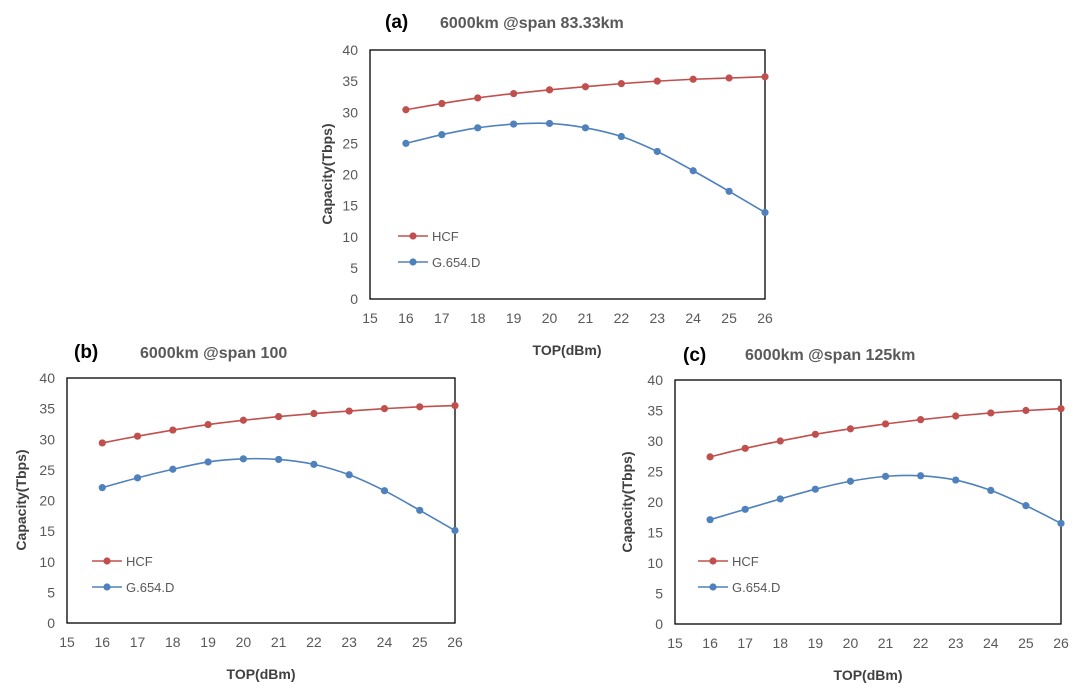  Describe the element at coordinates (694, 355) in the screenshot. I see `panel-label: (c)` at that location.